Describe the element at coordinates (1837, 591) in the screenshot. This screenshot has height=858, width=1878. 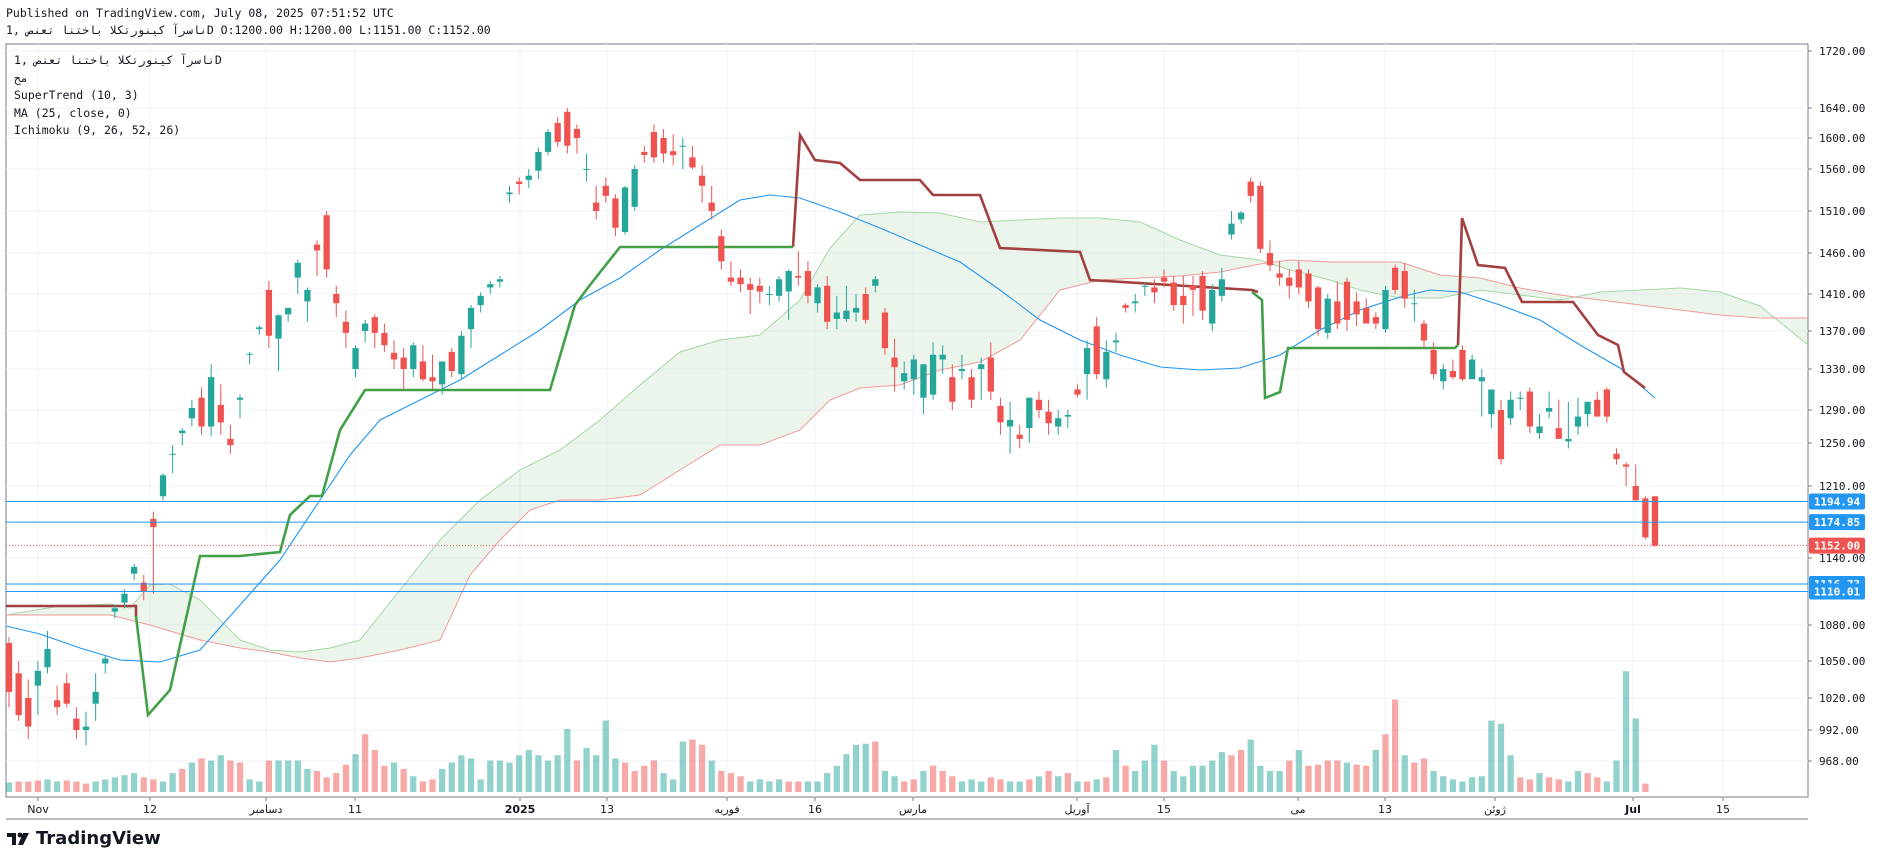
I see `price-label-line: 1110.01` at that location.